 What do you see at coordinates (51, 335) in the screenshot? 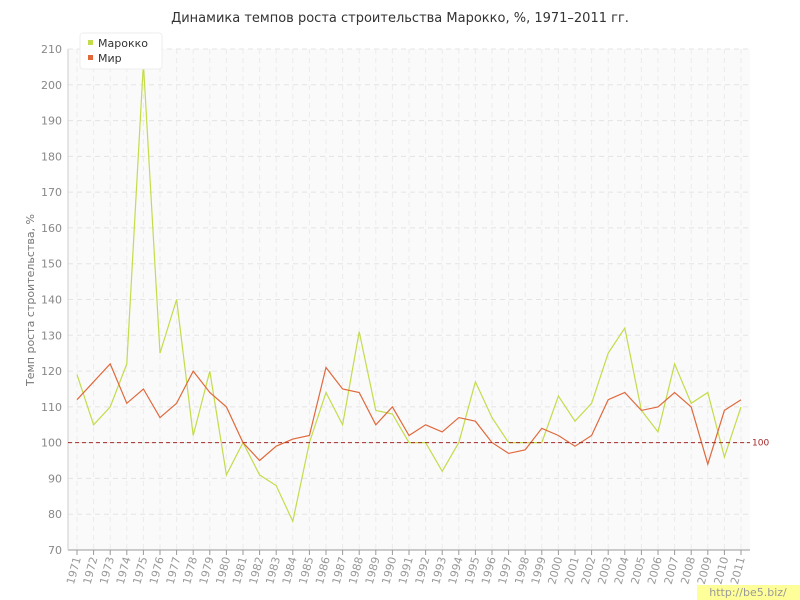
I see `y-tick-label: 130` at bounding box center [51, 335].